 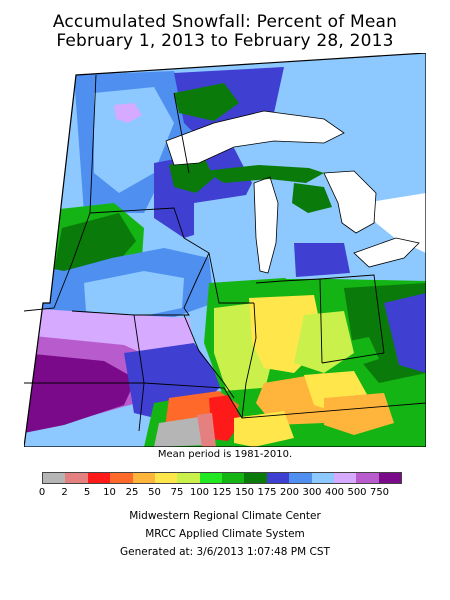 I want to click on zone-iowa-central, so click(x=134, y=294).